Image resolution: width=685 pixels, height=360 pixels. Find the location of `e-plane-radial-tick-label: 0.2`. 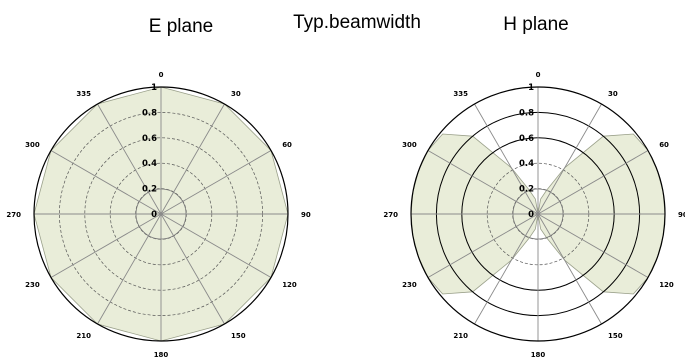

e-plane-radial-tick-label: 0.2 is located at coordinates (149, 190).